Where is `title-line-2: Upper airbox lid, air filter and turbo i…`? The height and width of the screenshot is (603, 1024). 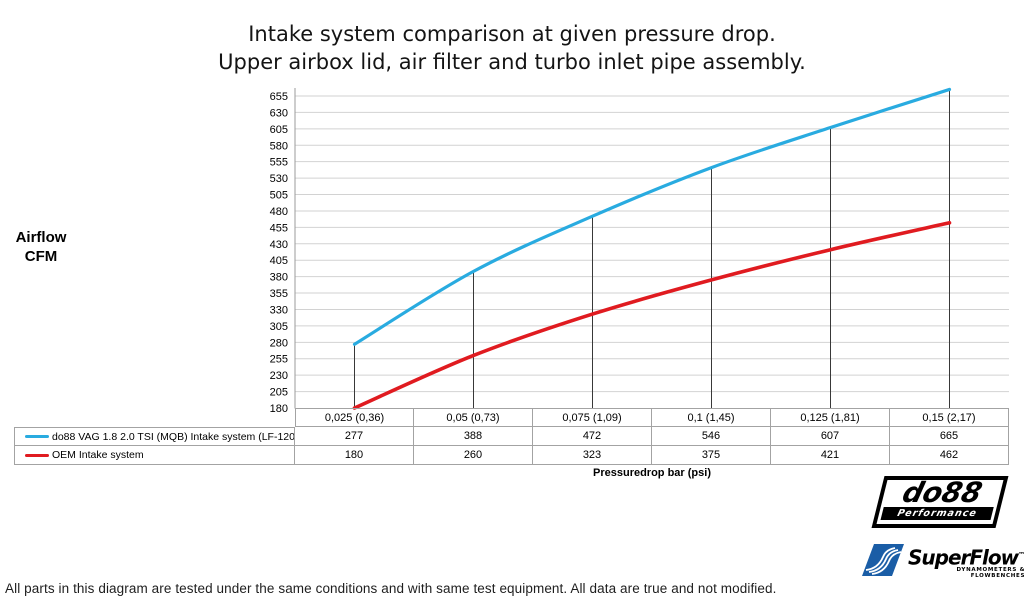 title-line-2: Upper airbox lid, air filter and turbo i… is located at coordinates (512, 62).